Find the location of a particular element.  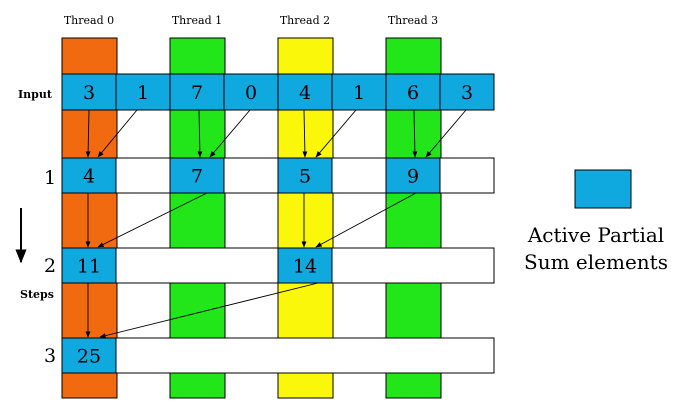

step-3-label: 3 is located at coordinates (50, 356).